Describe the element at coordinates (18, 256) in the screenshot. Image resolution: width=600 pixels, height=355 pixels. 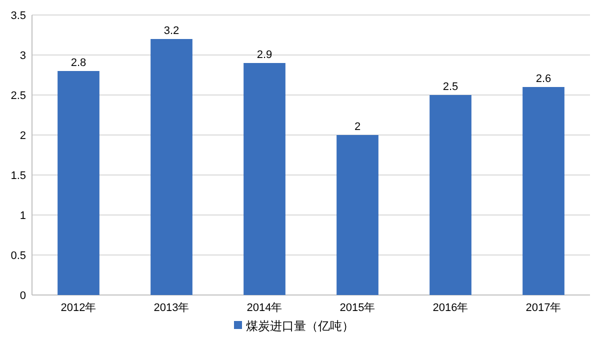
I see `y-tick-label: 0.5` at that location.